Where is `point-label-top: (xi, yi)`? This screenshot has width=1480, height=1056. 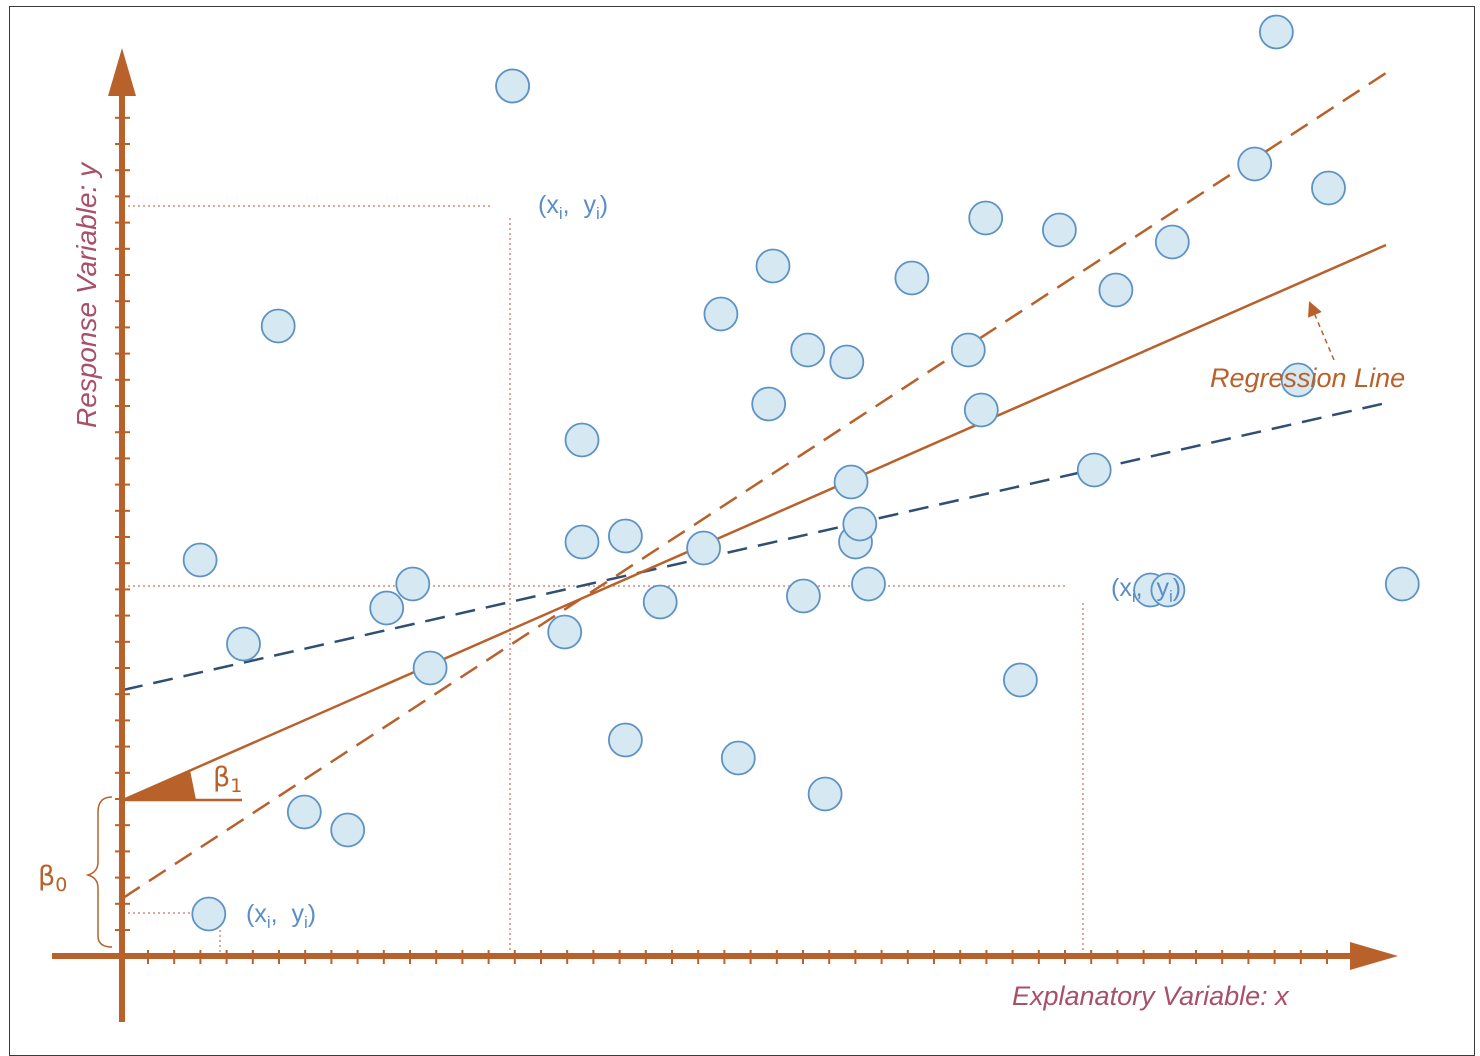
point-label-top: (xi, yi) is located at coordinates (573, 207).